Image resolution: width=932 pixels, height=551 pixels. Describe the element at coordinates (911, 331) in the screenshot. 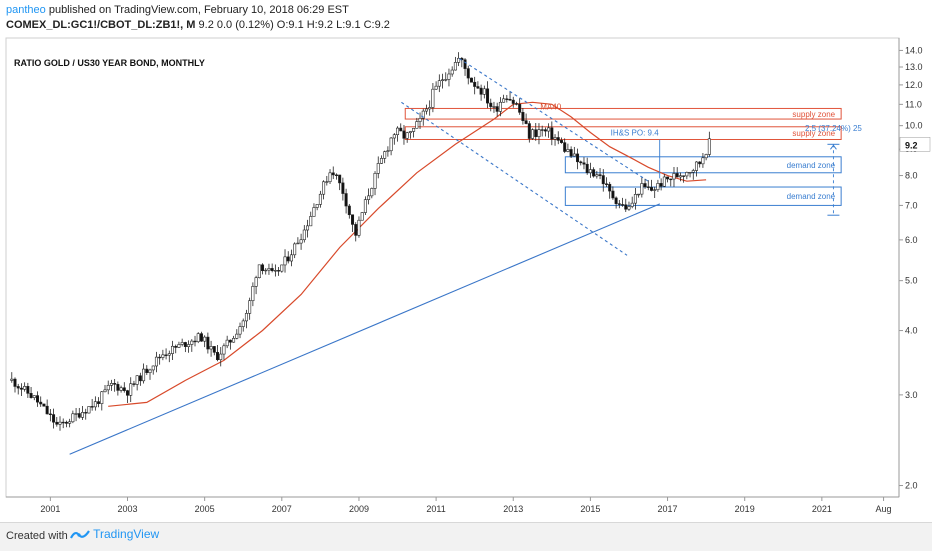

I see `y-tick-label: 4.0` at that location.